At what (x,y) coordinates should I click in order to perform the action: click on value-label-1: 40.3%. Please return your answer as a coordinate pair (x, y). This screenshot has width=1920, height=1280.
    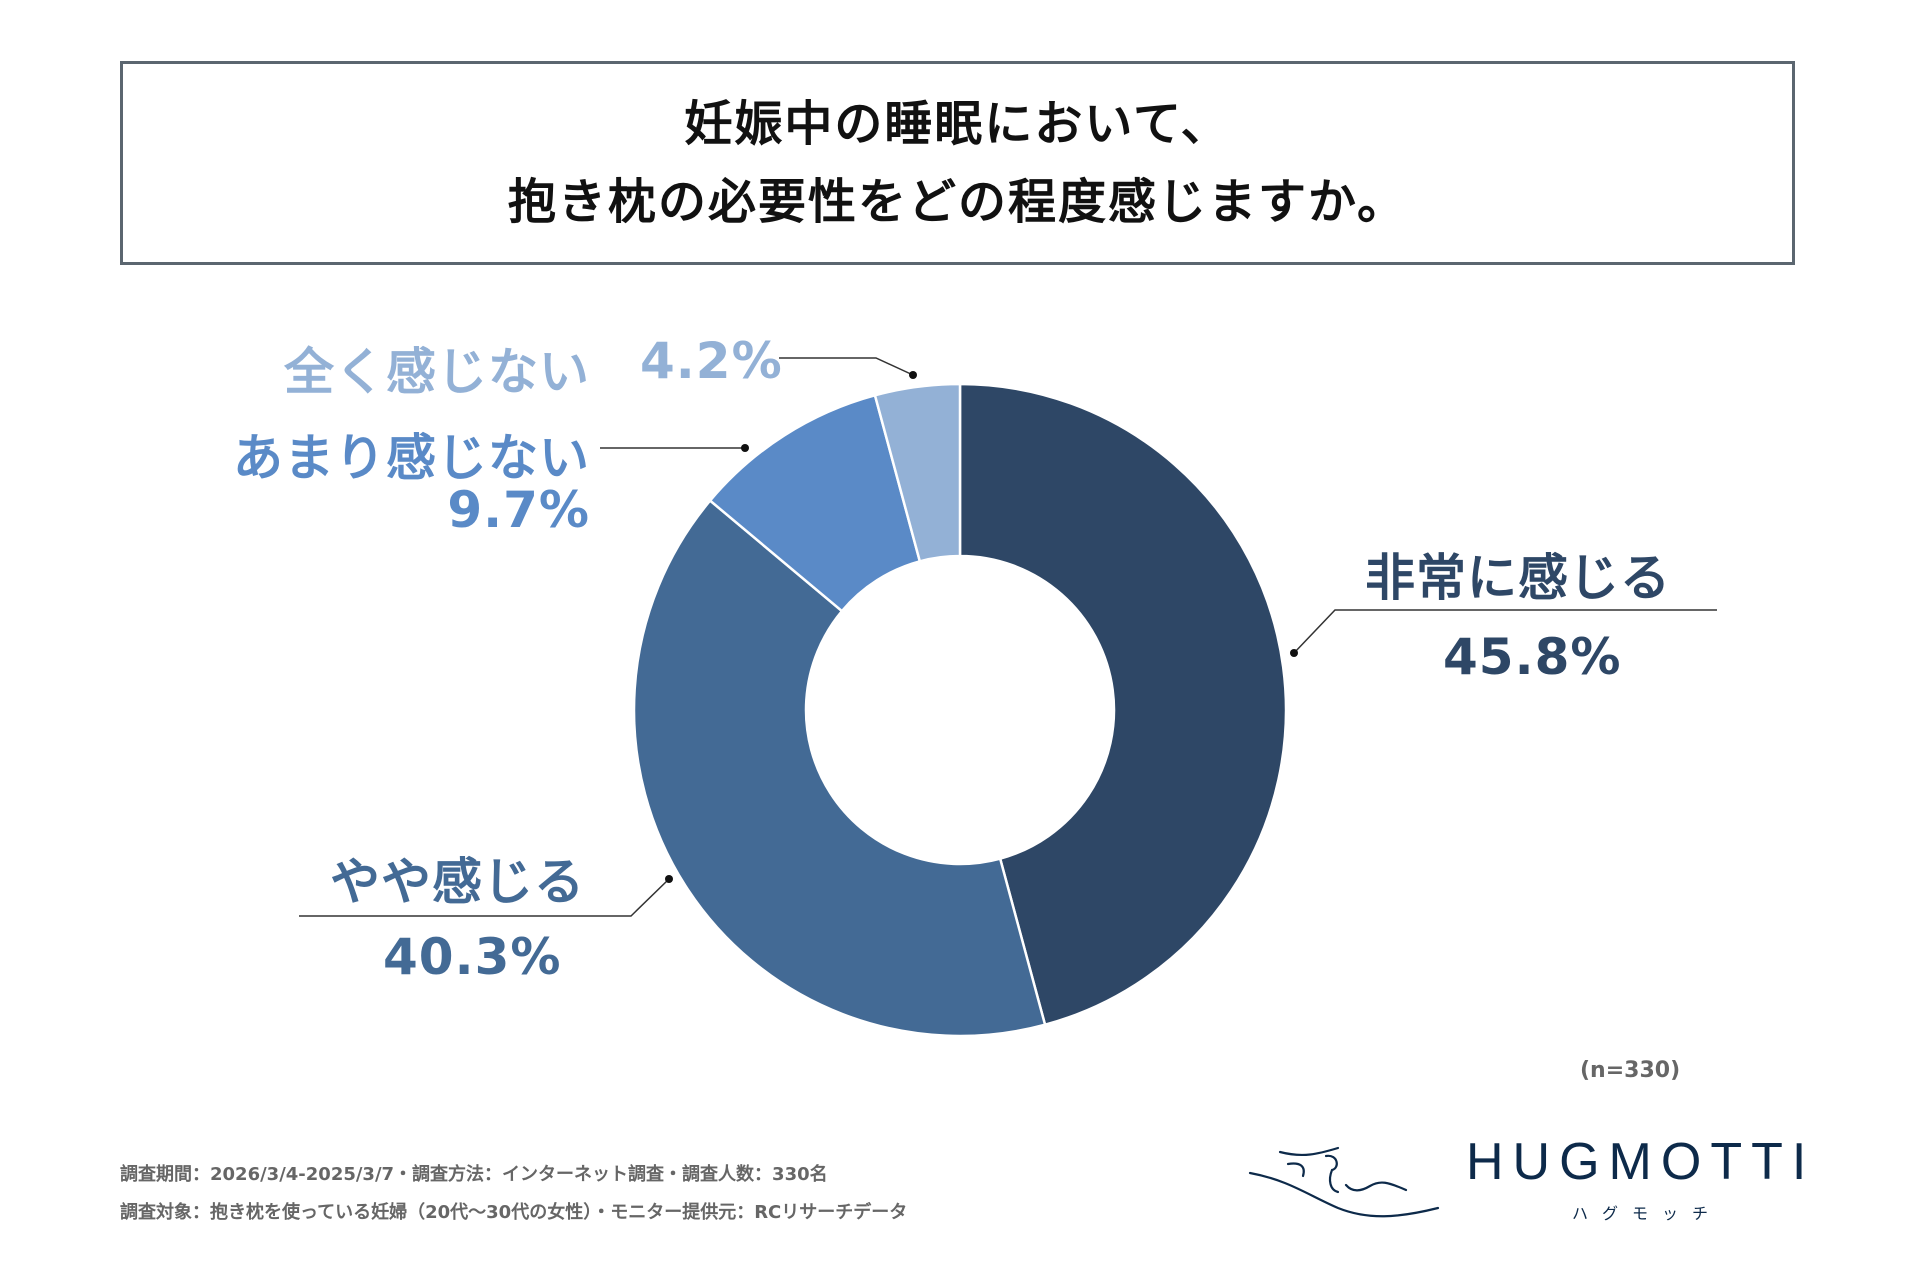
    Looking at the image, I should click on (472, 957).